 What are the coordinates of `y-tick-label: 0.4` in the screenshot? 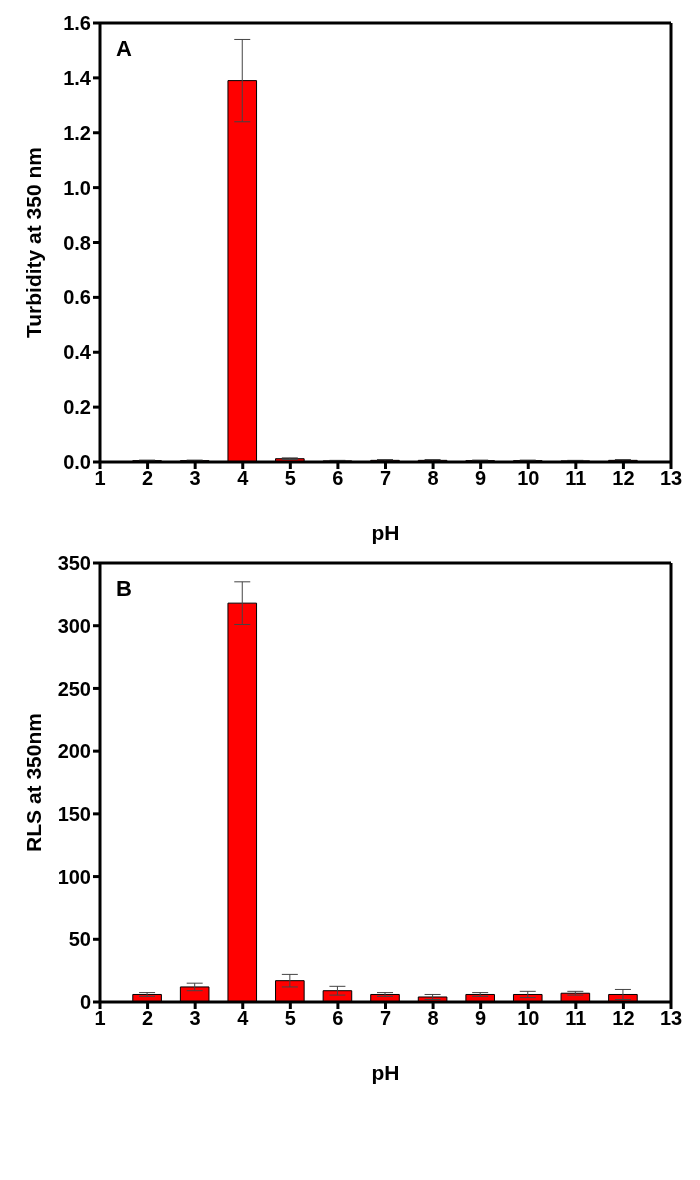 It's located at (77, 352).